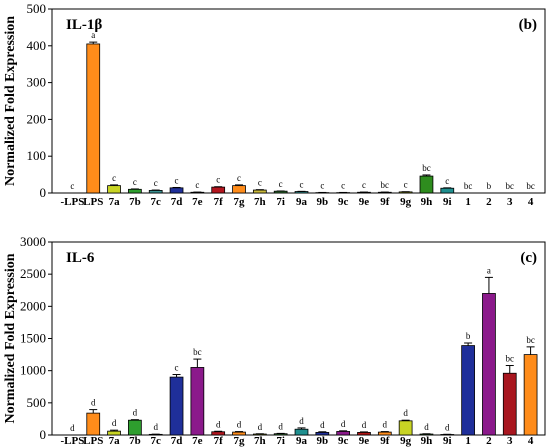 This screenshot has height=448, width=550. What do you see at coordinates (84, 25) in the screenshot?
I see `il1b-title: IL-1β` at bounding box center [84, 25].